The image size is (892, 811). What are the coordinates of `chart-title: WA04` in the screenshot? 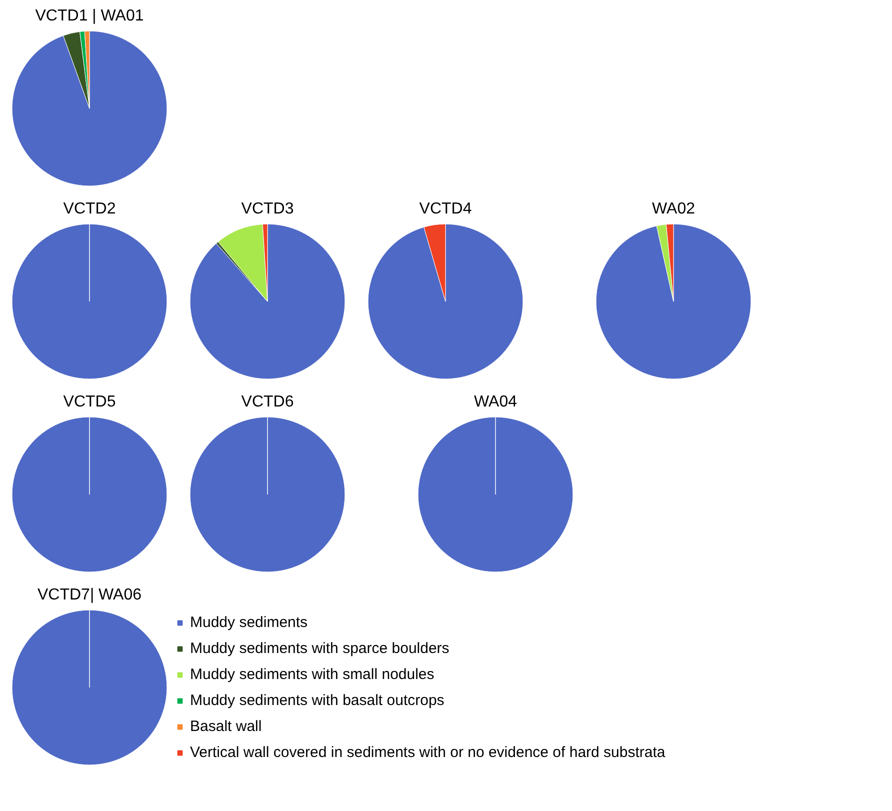 It's located at (496, 402).